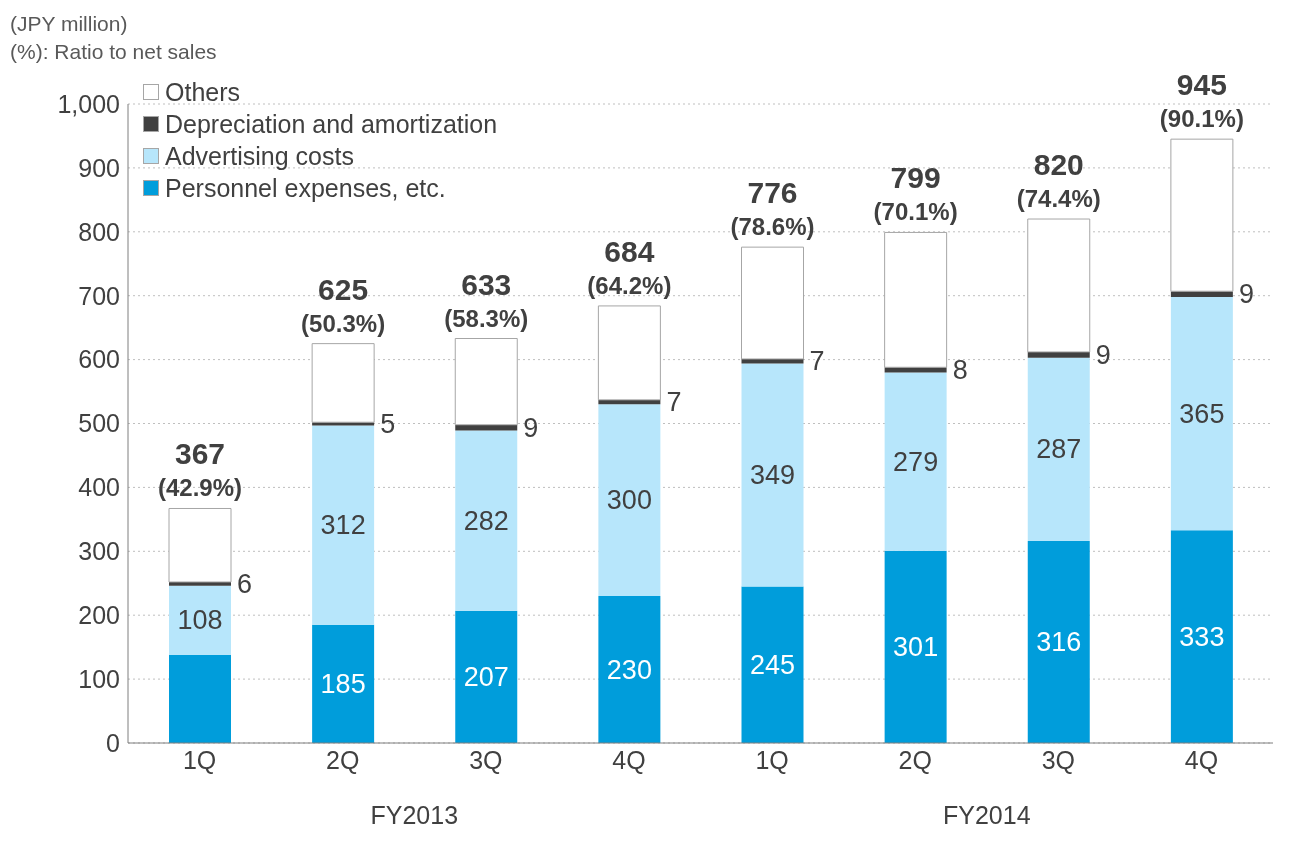  I want to click on y-tick-label: 500, so click(99, 423).